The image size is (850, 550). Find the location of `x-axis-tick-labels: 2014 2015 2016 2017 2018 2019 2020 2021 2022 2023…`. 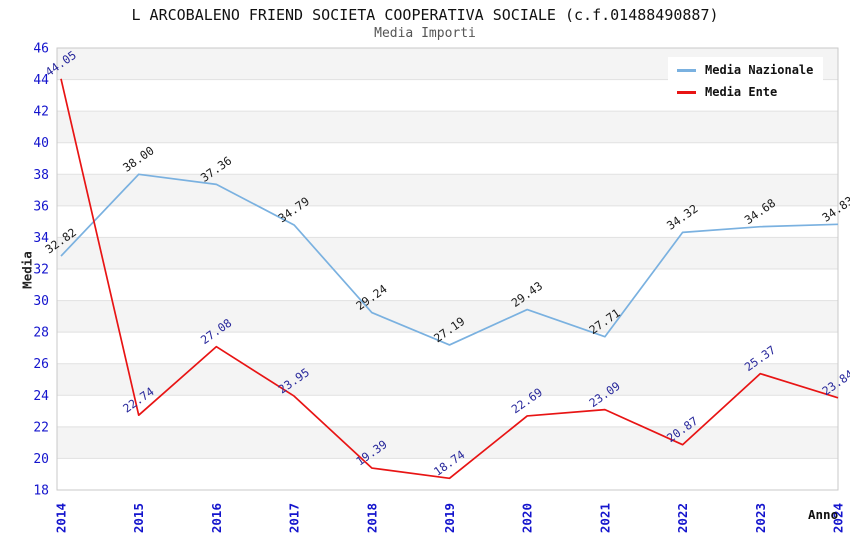

x-axis-tick-labels: 2014 2015 2016 2017 2018 2019 2020 2021 2022 2023… is located at coordinates (450, 518).